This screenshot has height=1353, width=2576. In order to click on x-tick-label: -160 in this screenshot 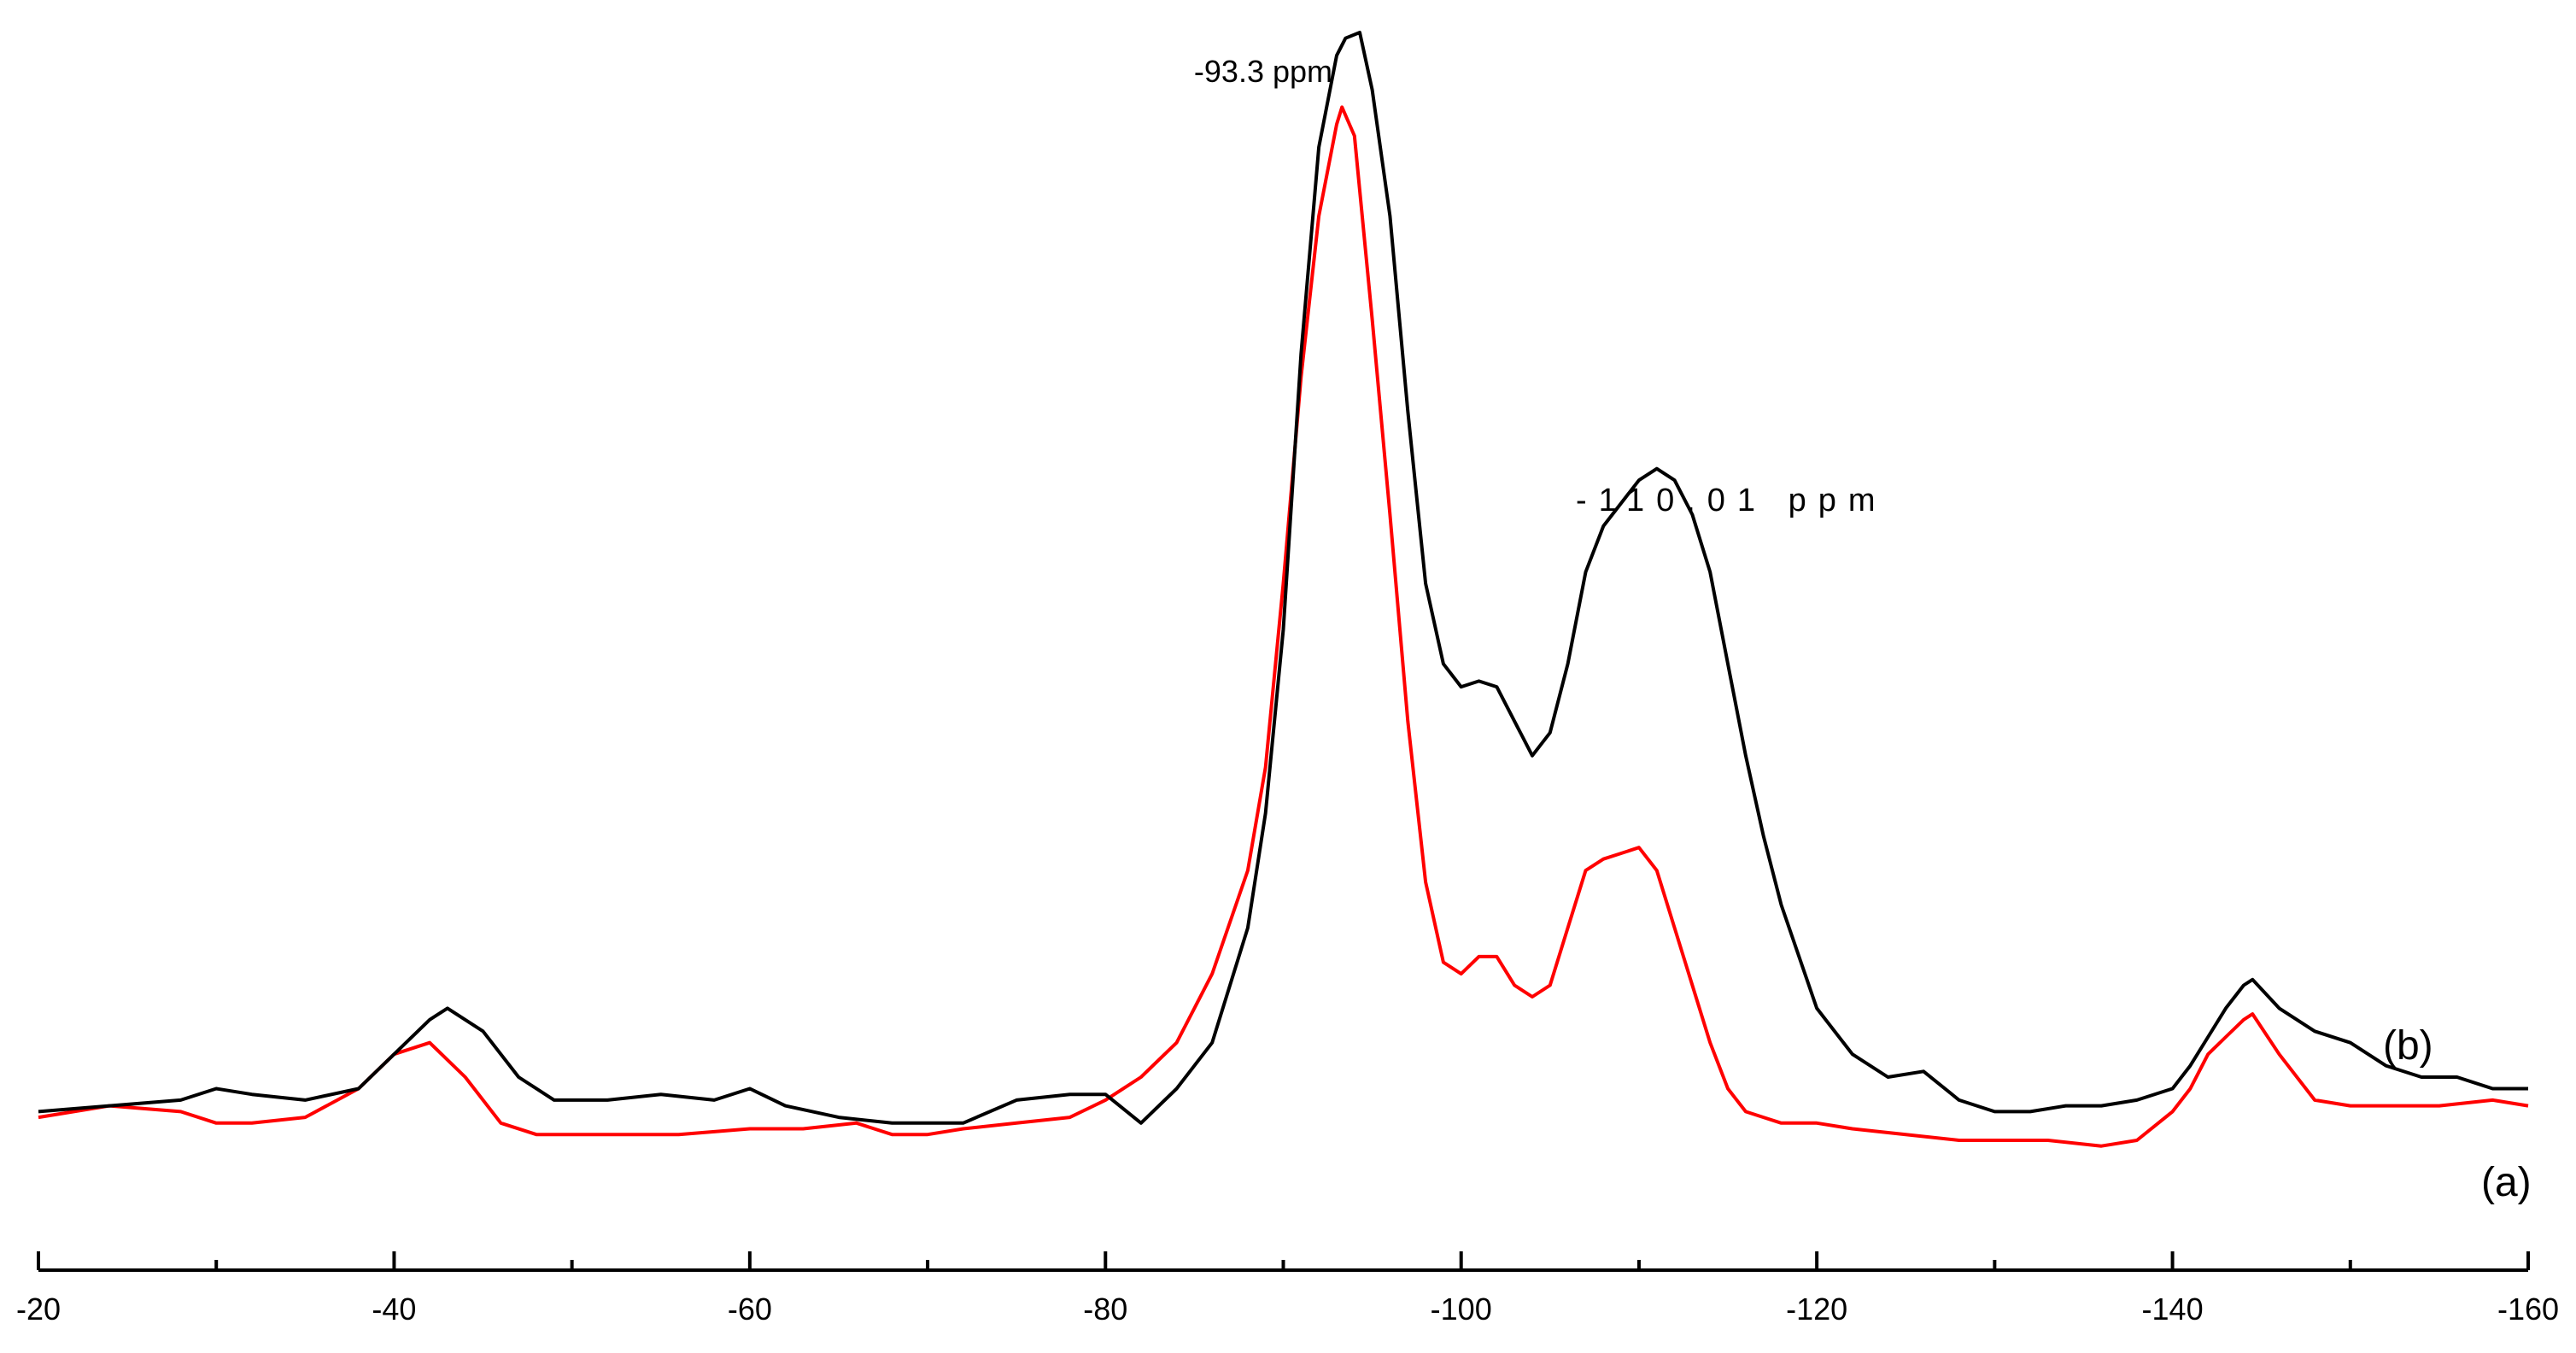, I will do `click(2528, 1309)`.